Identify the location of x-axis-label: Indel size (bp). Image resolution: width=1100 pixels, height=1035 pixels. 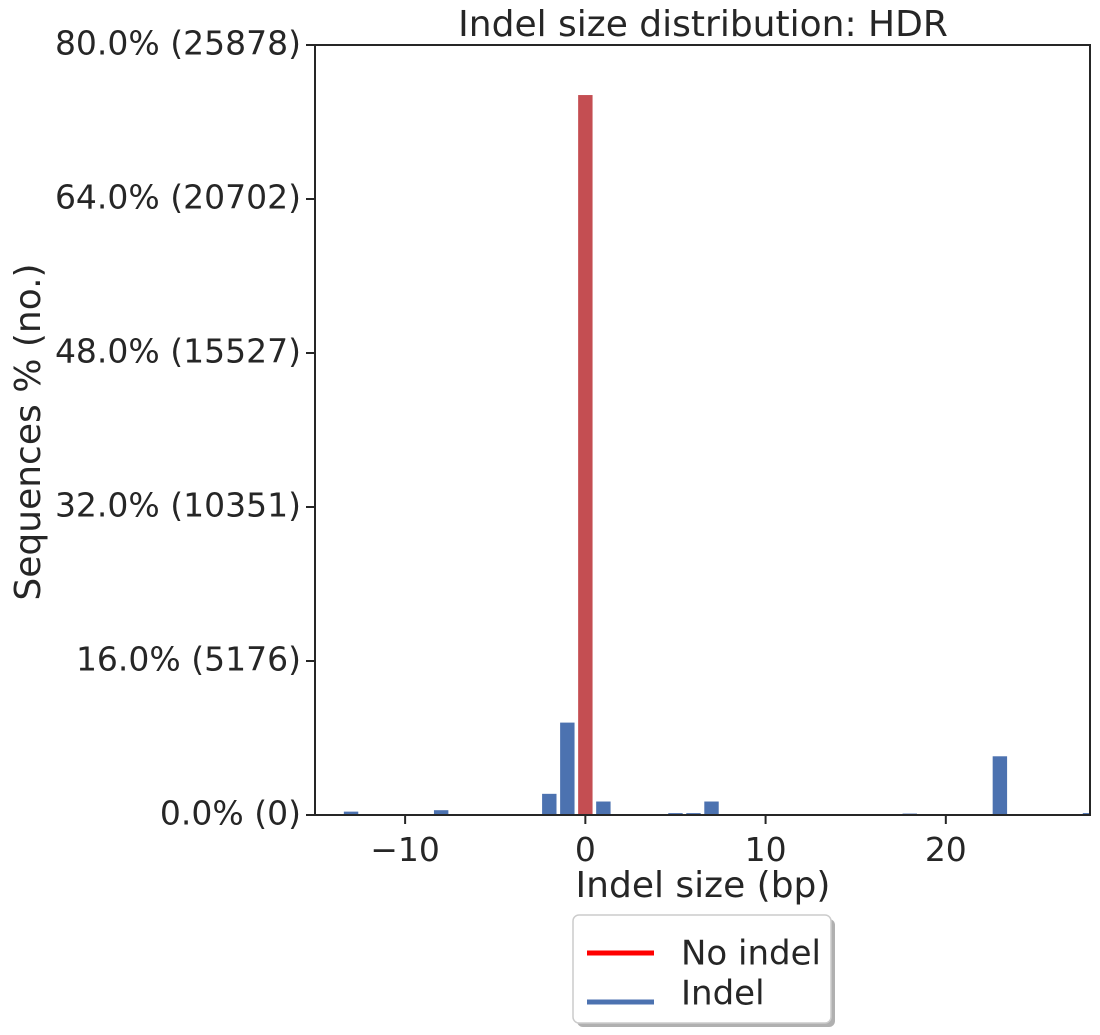
(703, 885).